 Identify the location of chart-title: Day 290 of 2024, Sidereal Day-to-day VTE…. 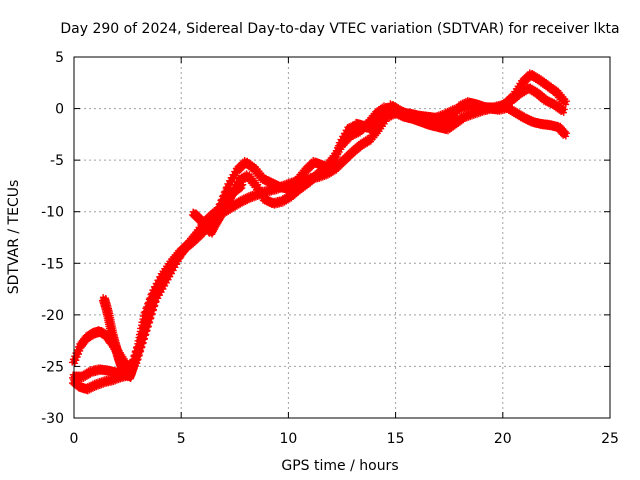
(339, 29).